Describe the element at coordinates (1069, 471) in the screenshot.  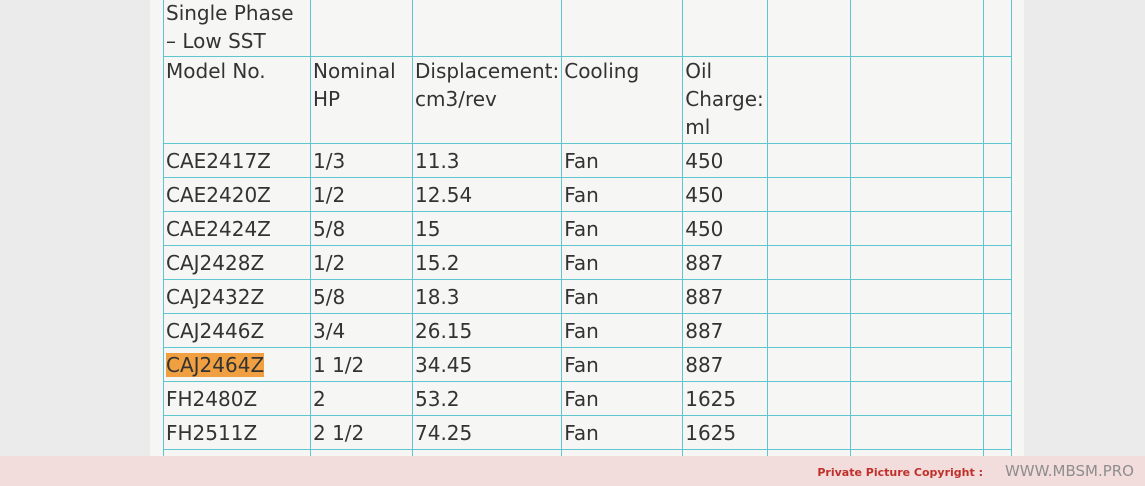
I see `site-name: WWW.MBSM.PRO` at that location.